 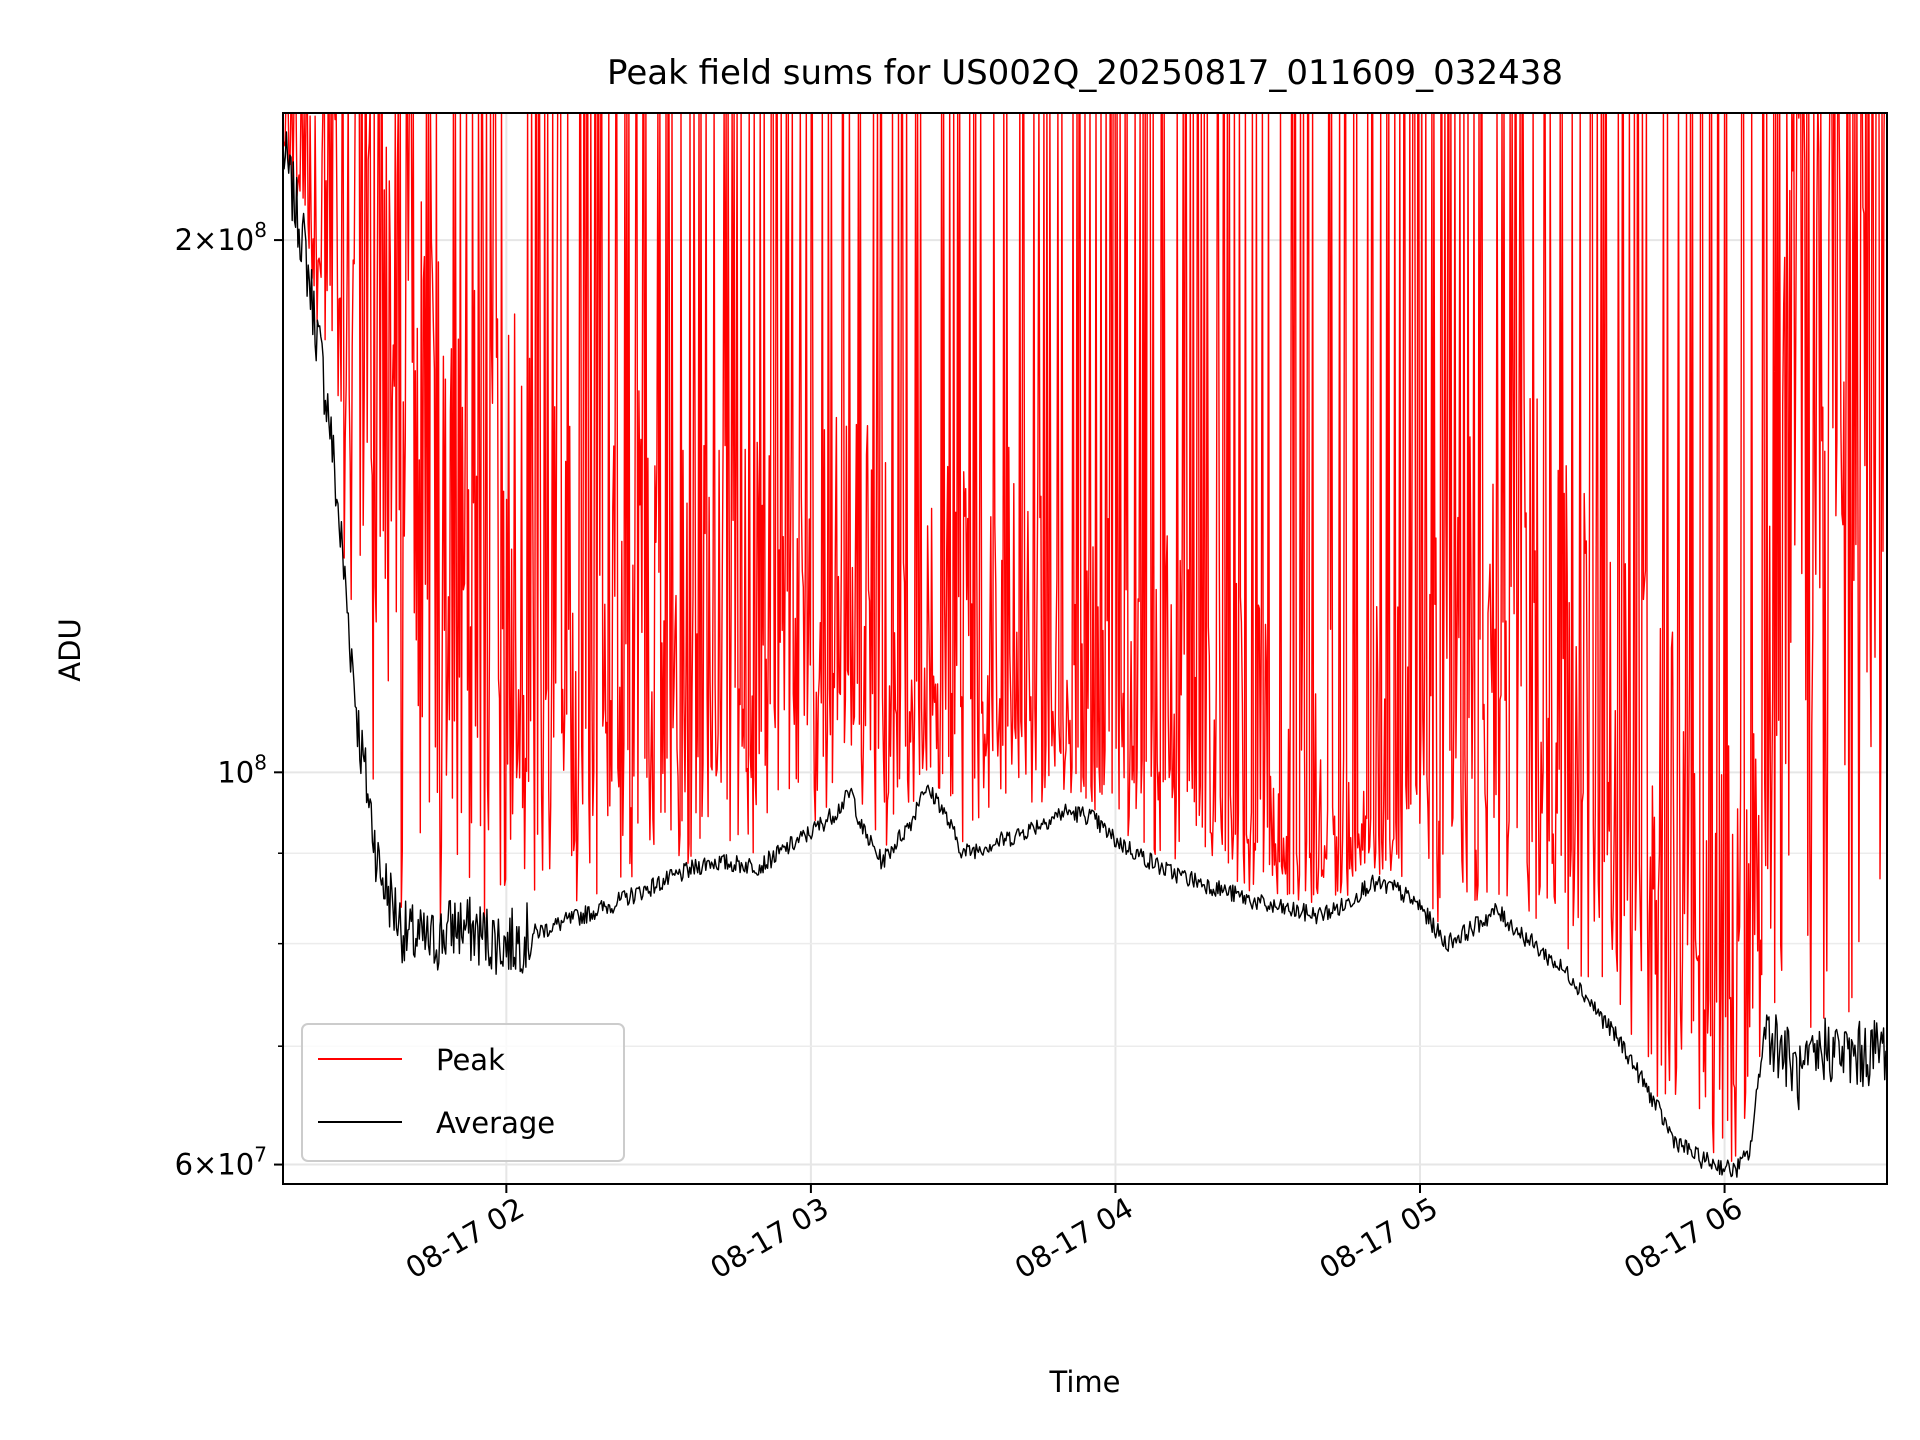 I want to click on y-axis-label: ADU, so click(x=70, y=649).